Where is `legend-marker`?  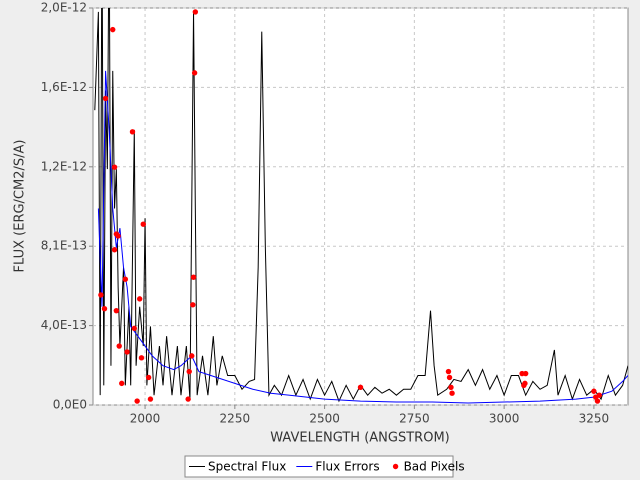
legend-marker is located at coordinates (395, 466).